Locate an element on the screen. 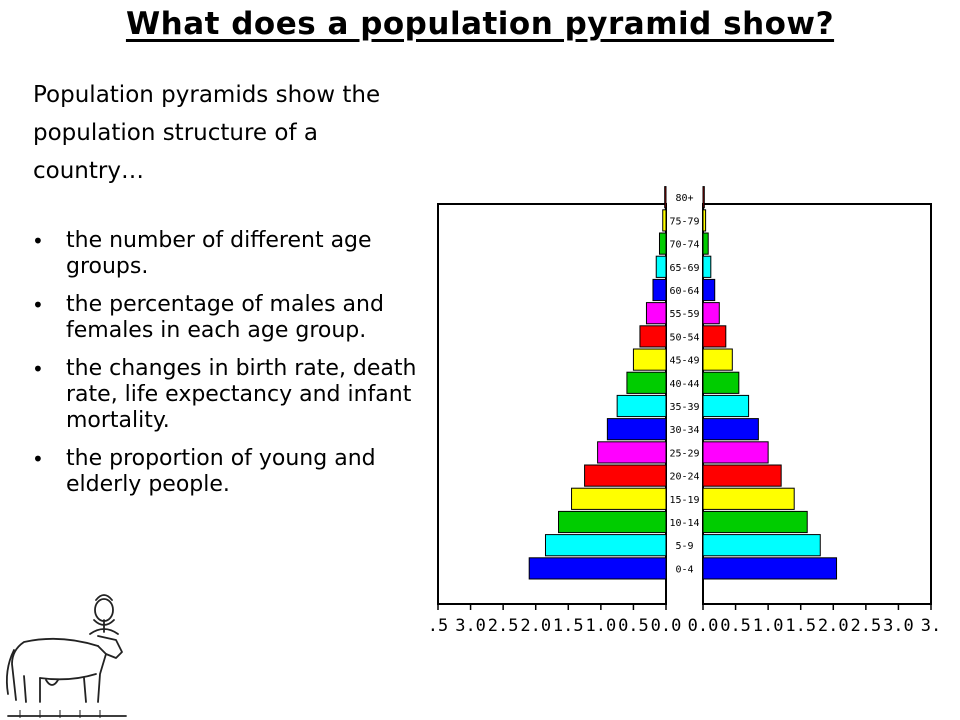 The width and height of the screenshot is (960, 720). age-label: 35-39 is located at coordinates (684, 407).